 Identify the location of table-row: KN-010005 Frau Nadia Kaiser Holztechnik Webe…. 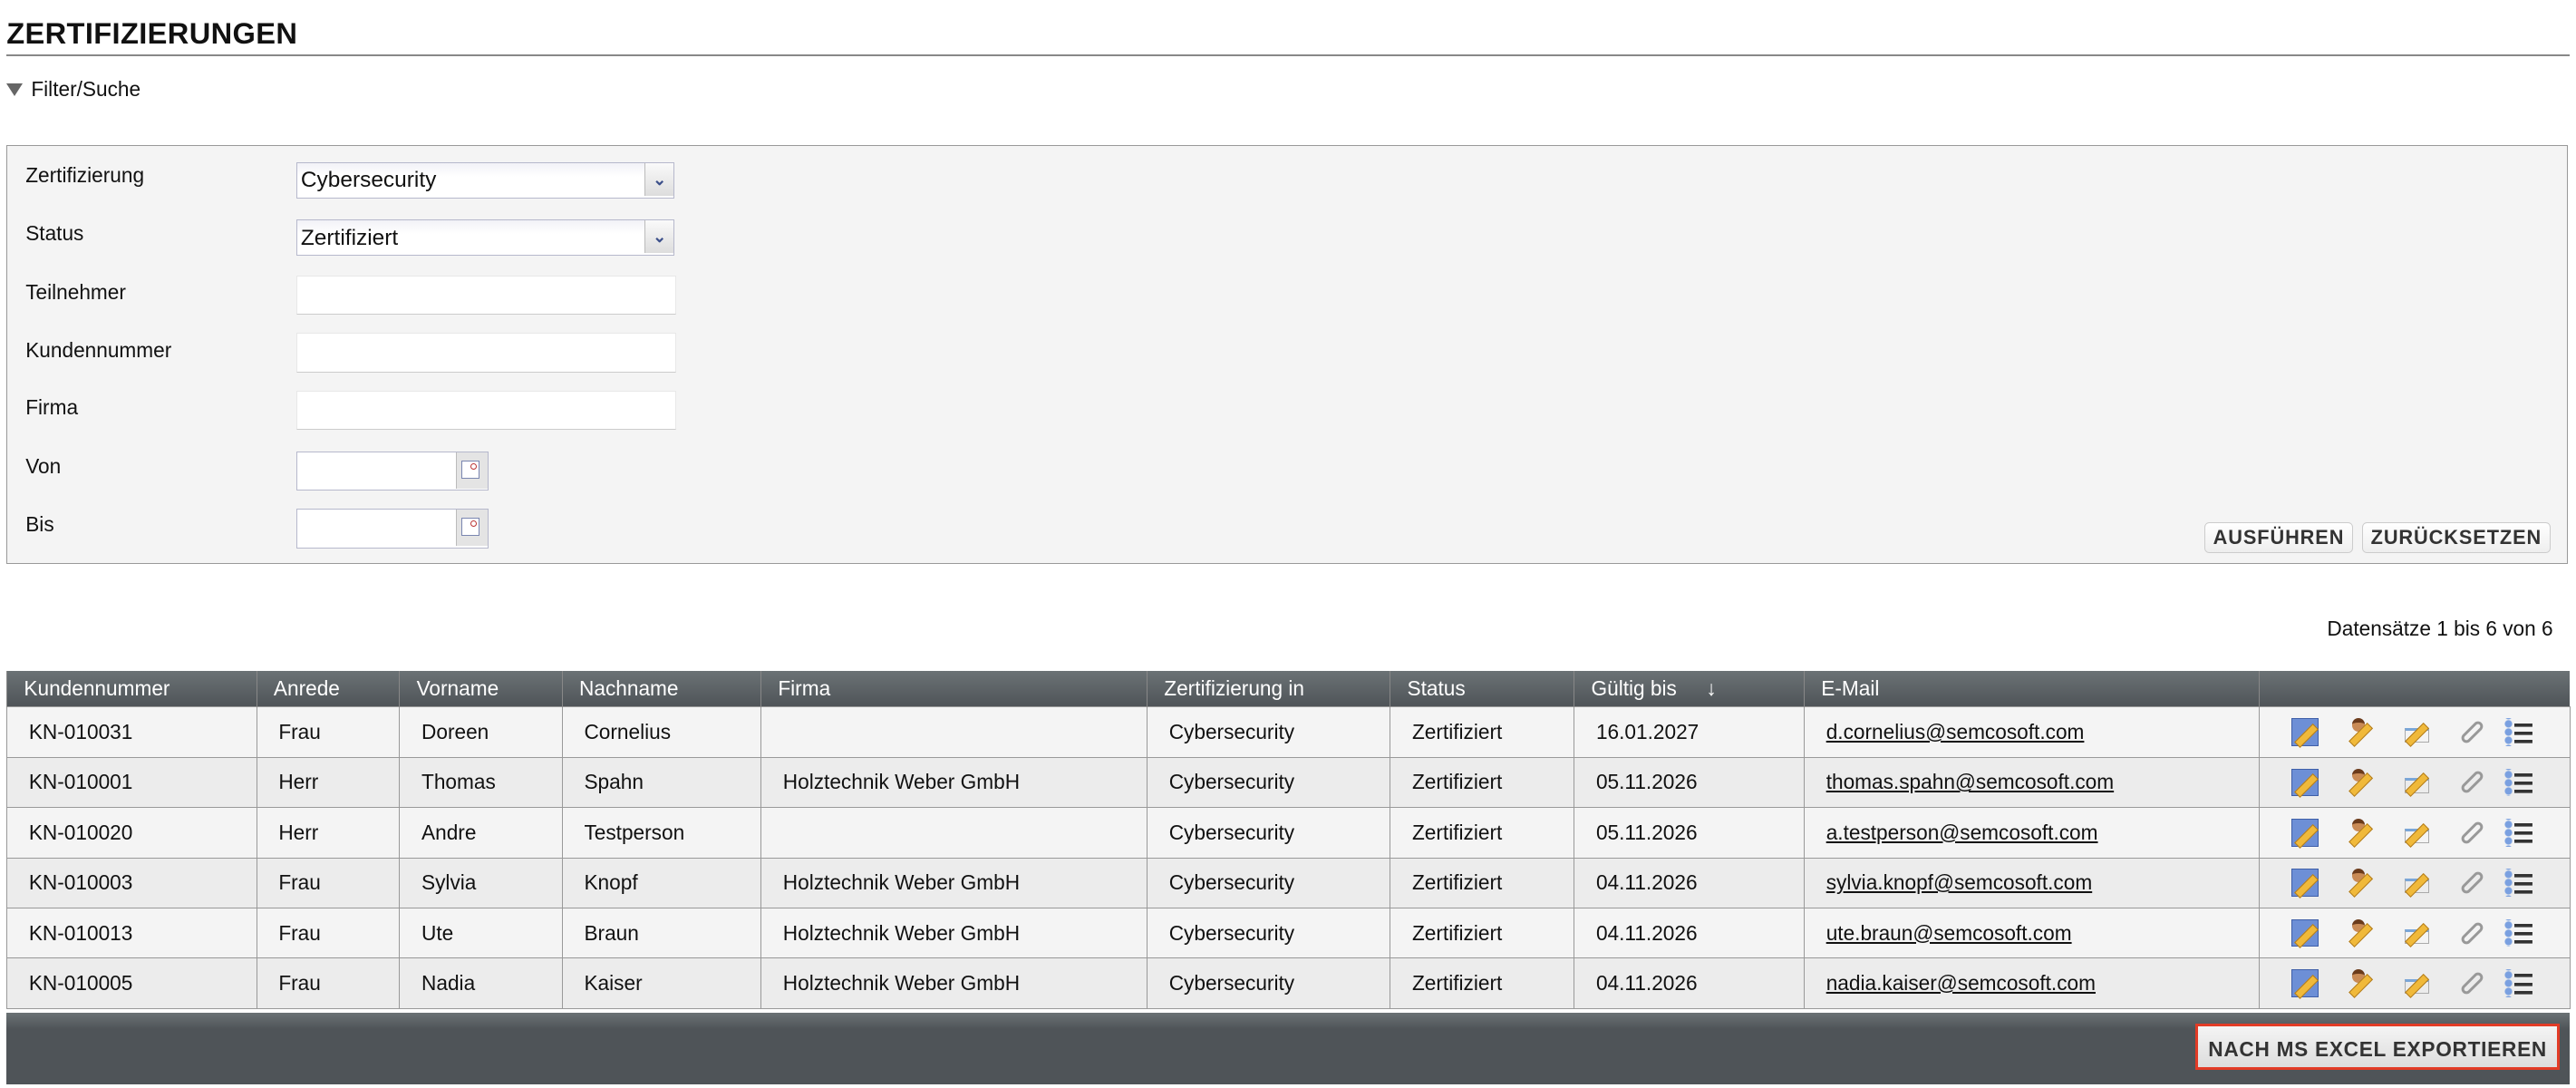
(1288, 983).